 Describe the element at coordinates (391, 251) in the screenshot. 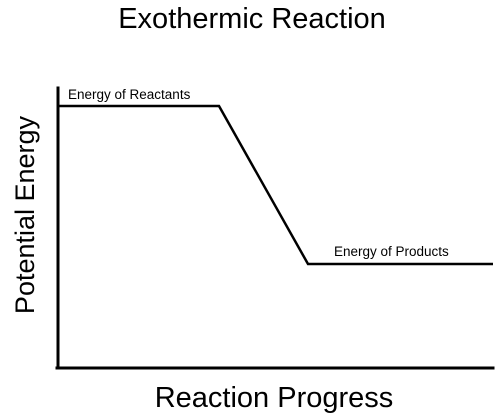

I see `products-energy-label: Energy of Products` at that location.